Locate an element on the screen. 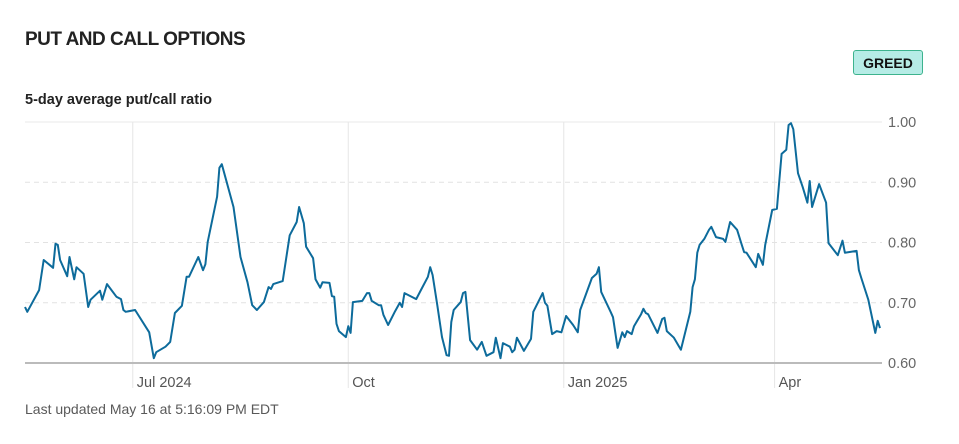  x-axis: Jul 2024 Oct Jan 2025 Apr is located at coordinates (469, 383).